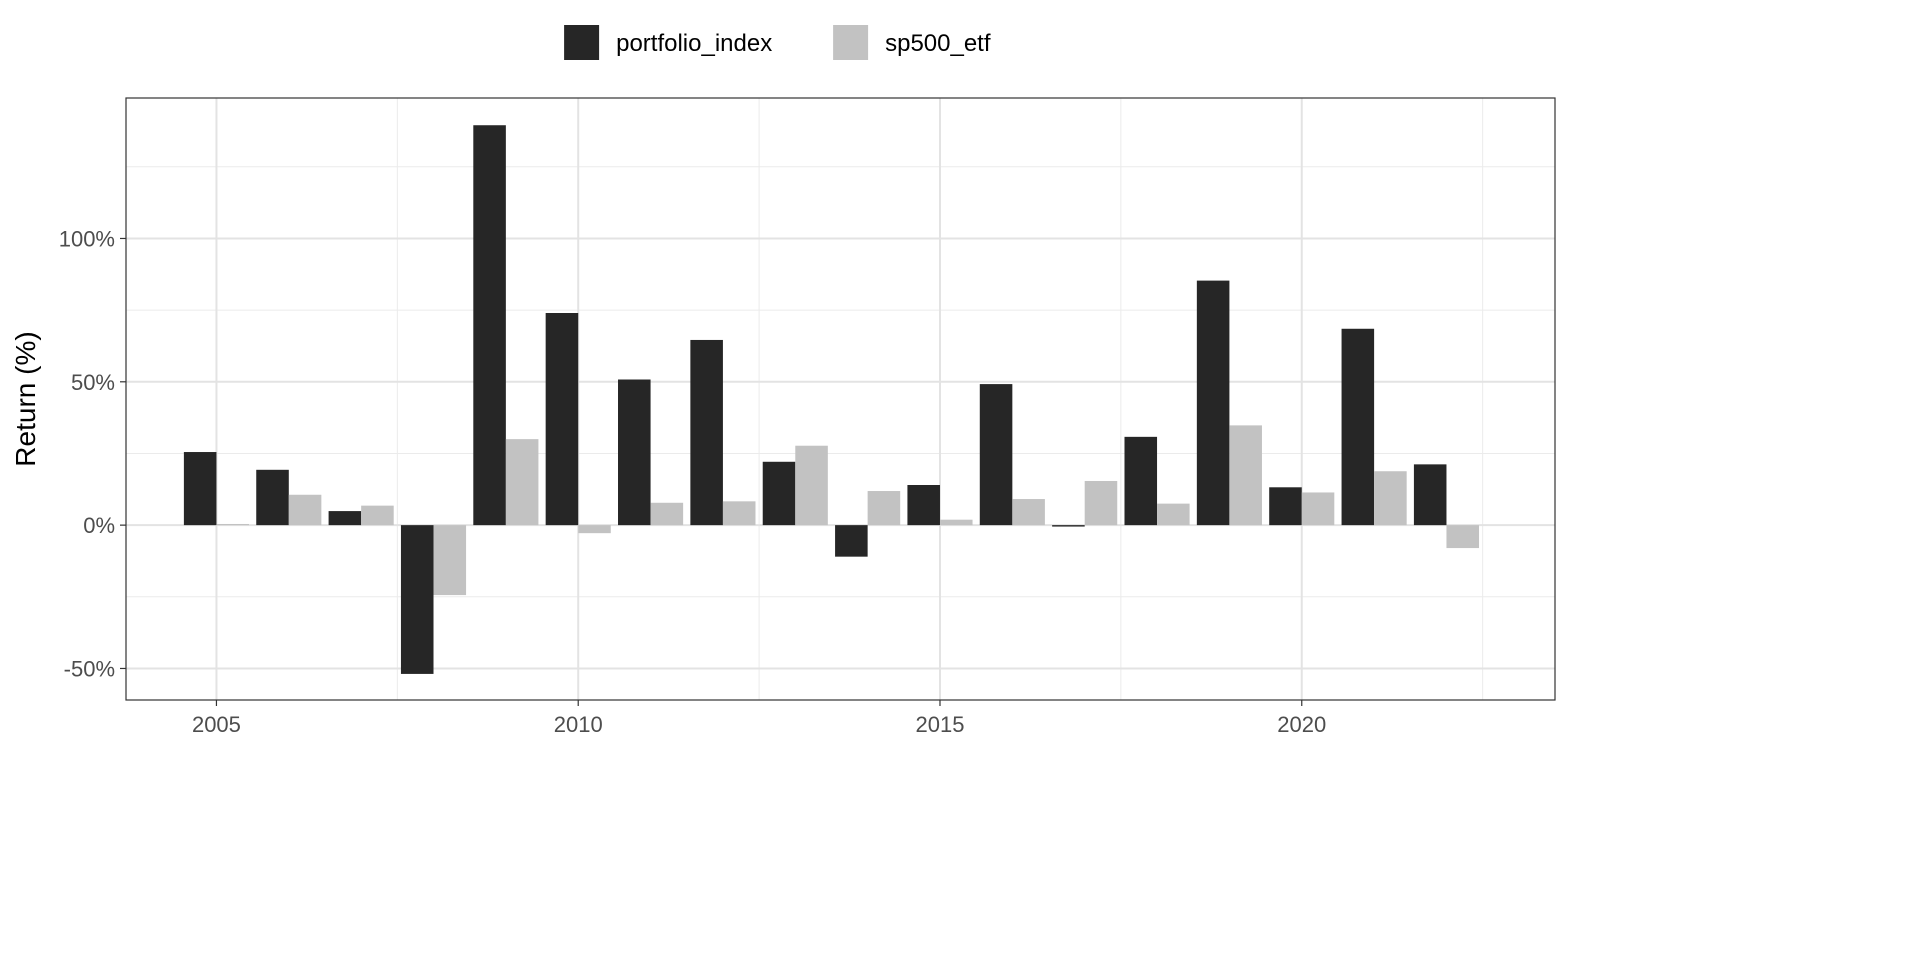  What do you see at coordinates (851, 541) in the screenshot?
I see `bar-portfolio_index-2014` at bounding box center [851, 541].